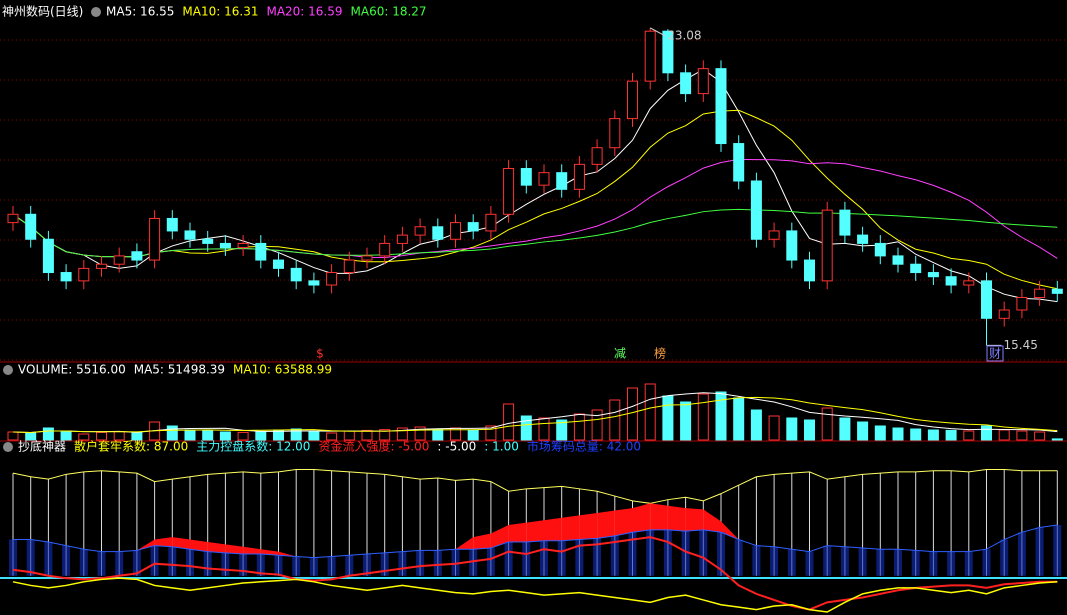 Image resolution: width=1067 pixels, height=615 pixels. What do you see at coordinates (131, 446) in the screenshot?
I see `header-text: 散户套牢系数: 87.00` at bounding box center [131, 446].